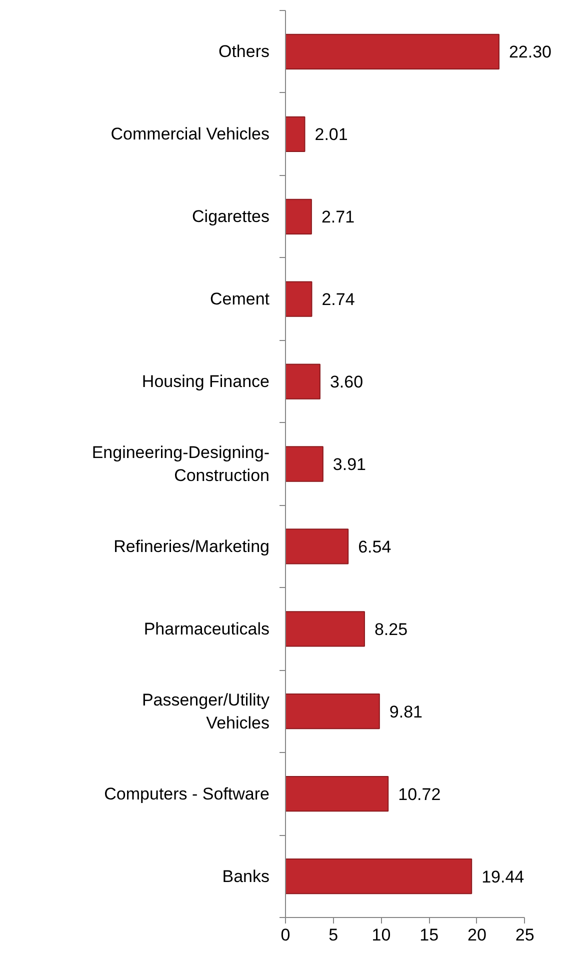 The width and height of the screenshot is (579, 962). What do you see at coordinates (207, 628) in the screenshot?
I see `y-tick-label: Pharmaceuticals` at bounding box center [207, 628].